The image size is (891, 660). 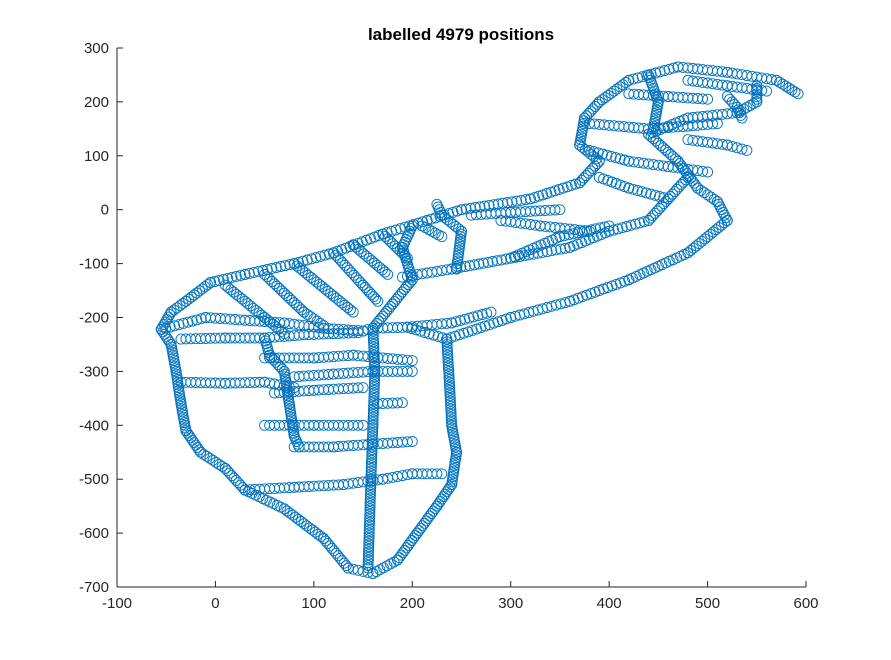 What do you see at coordinates (94, 318) in the screenshot?
I see `y-tick-label: -200` at bounding box center [94, 318].